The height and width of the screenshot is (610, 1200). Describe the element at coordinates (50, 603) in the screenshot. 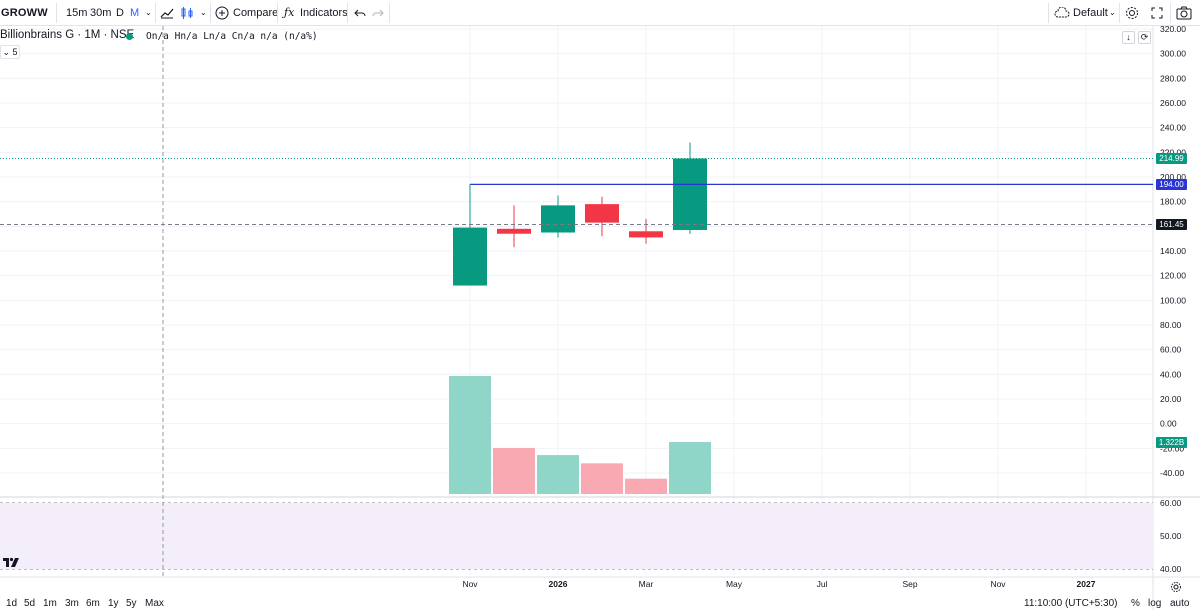

I see `range-1m-button: 1m` at that location.